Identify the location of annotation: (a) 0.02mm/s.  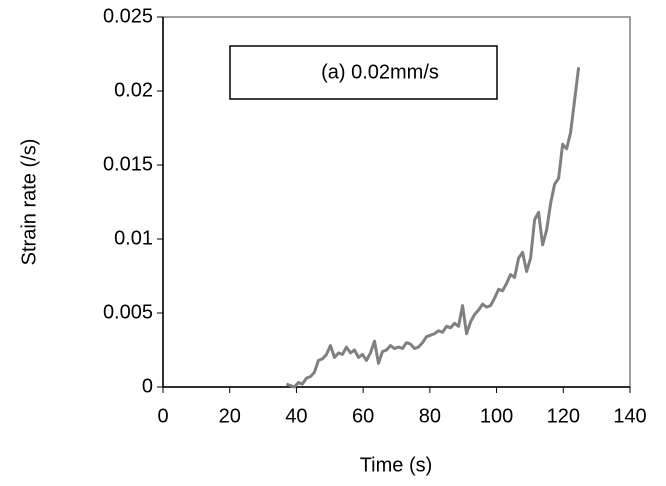
(380, 72).